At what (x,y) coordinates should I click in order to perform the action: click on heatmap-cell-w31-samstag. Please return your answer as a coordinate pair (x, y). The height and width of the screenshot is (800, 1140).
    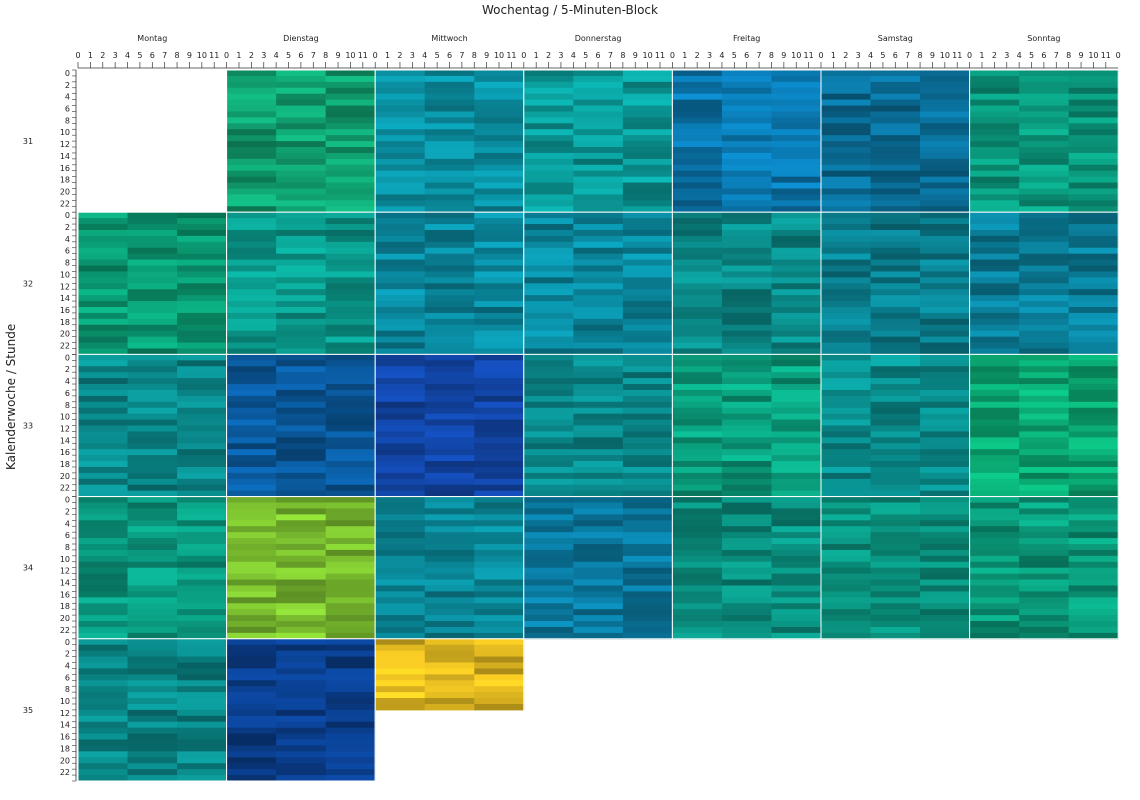
    Looking at the image, I should click on (895, 141).